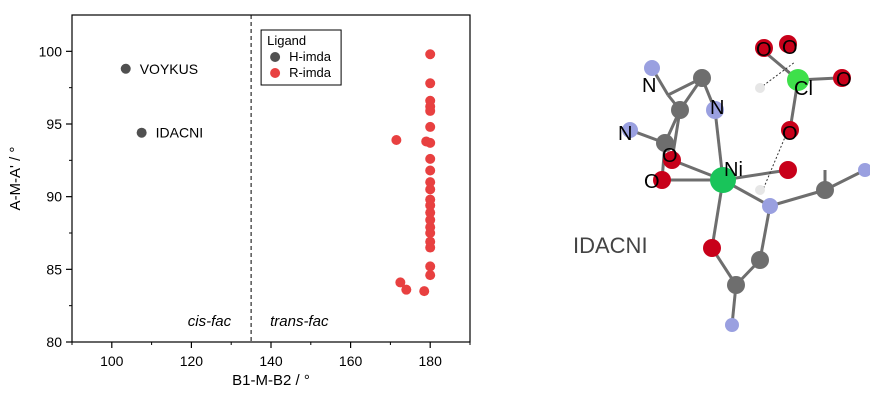 The image size is (870, 395). What do you see at coordinates (275, 73) in the screenshot?
I see `legend-marker-r-imda` at bounding box center [275, 73].